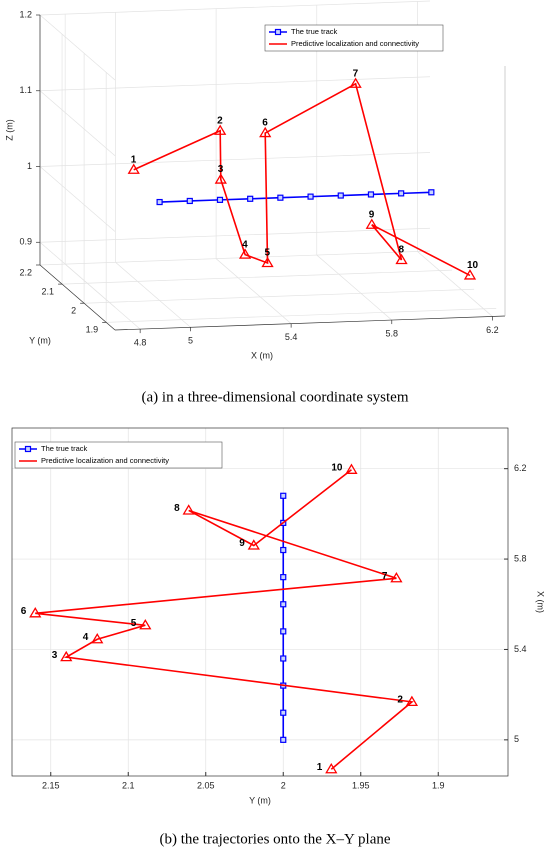  Describe the element at coordinates (73, 311) in the screenshot. I see `y-tick-label: 2` at that location.